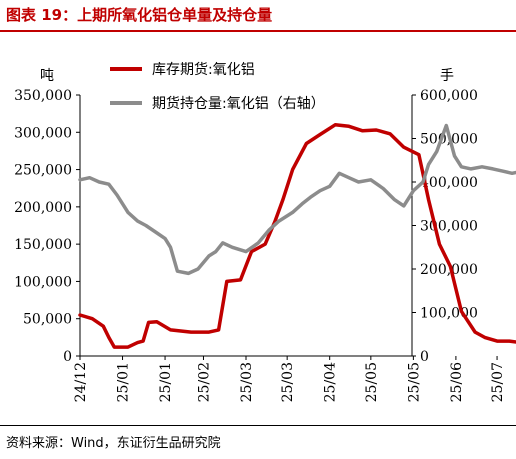 Image resolution: width=516 pixels, height=459 pixels. Describe the element at coordinates (331, 382) in the screenshot. I see `x-tick-label: 25/04` at that location.